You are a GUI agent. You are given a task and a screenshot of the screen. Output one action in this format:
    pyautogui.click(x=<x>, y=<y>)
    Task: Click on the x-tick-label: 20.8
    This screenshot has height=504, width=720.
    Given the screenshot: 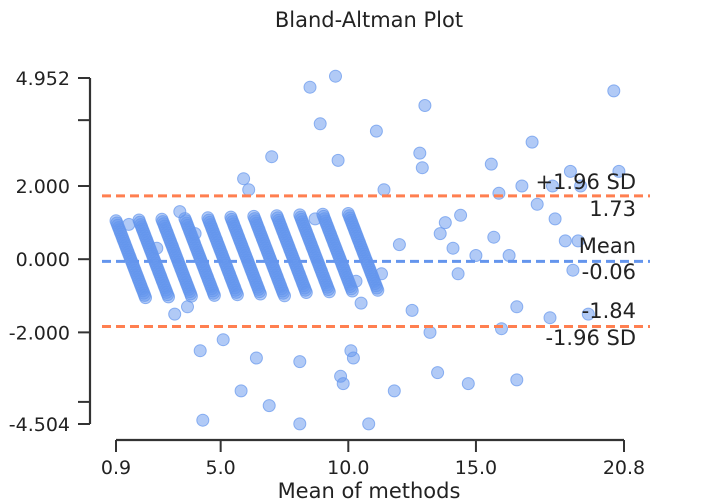 What is the action you would take?
    pyautogui.click(x=624, y=468)
    